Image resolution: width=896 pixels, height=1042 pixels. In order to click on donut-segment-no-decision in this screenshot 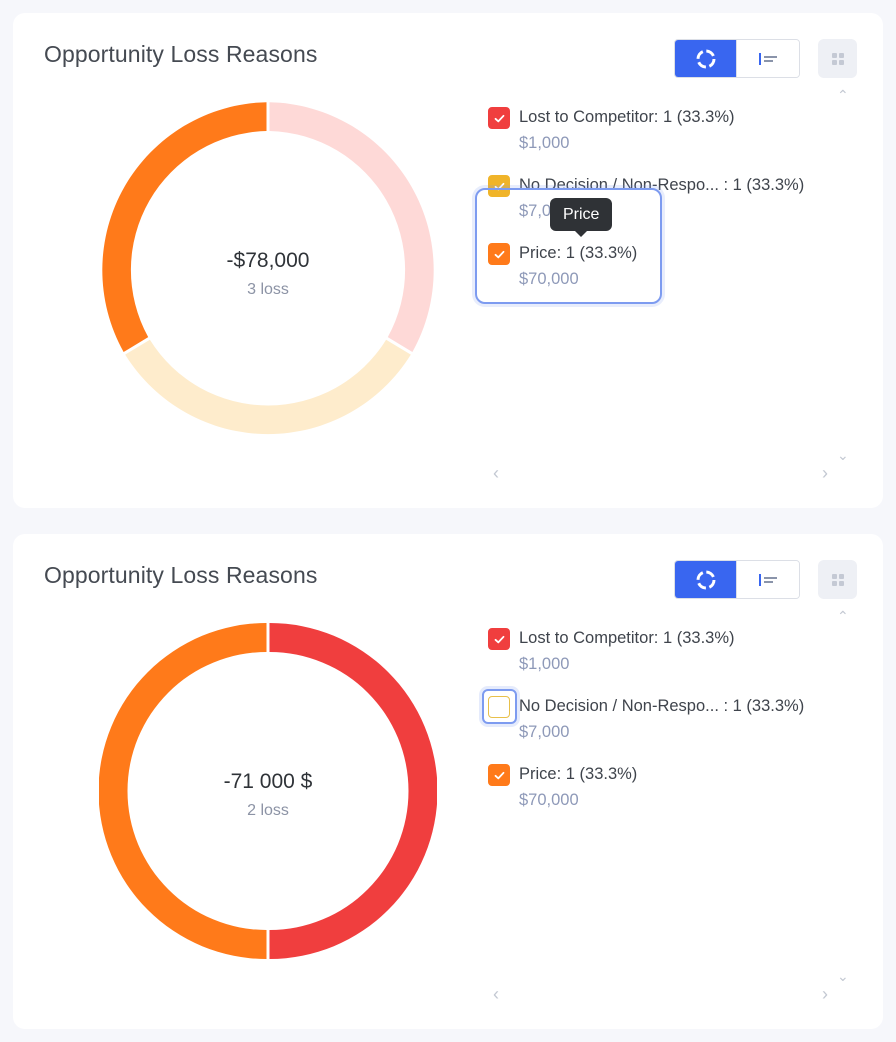, I will do `click(268, 387)`.